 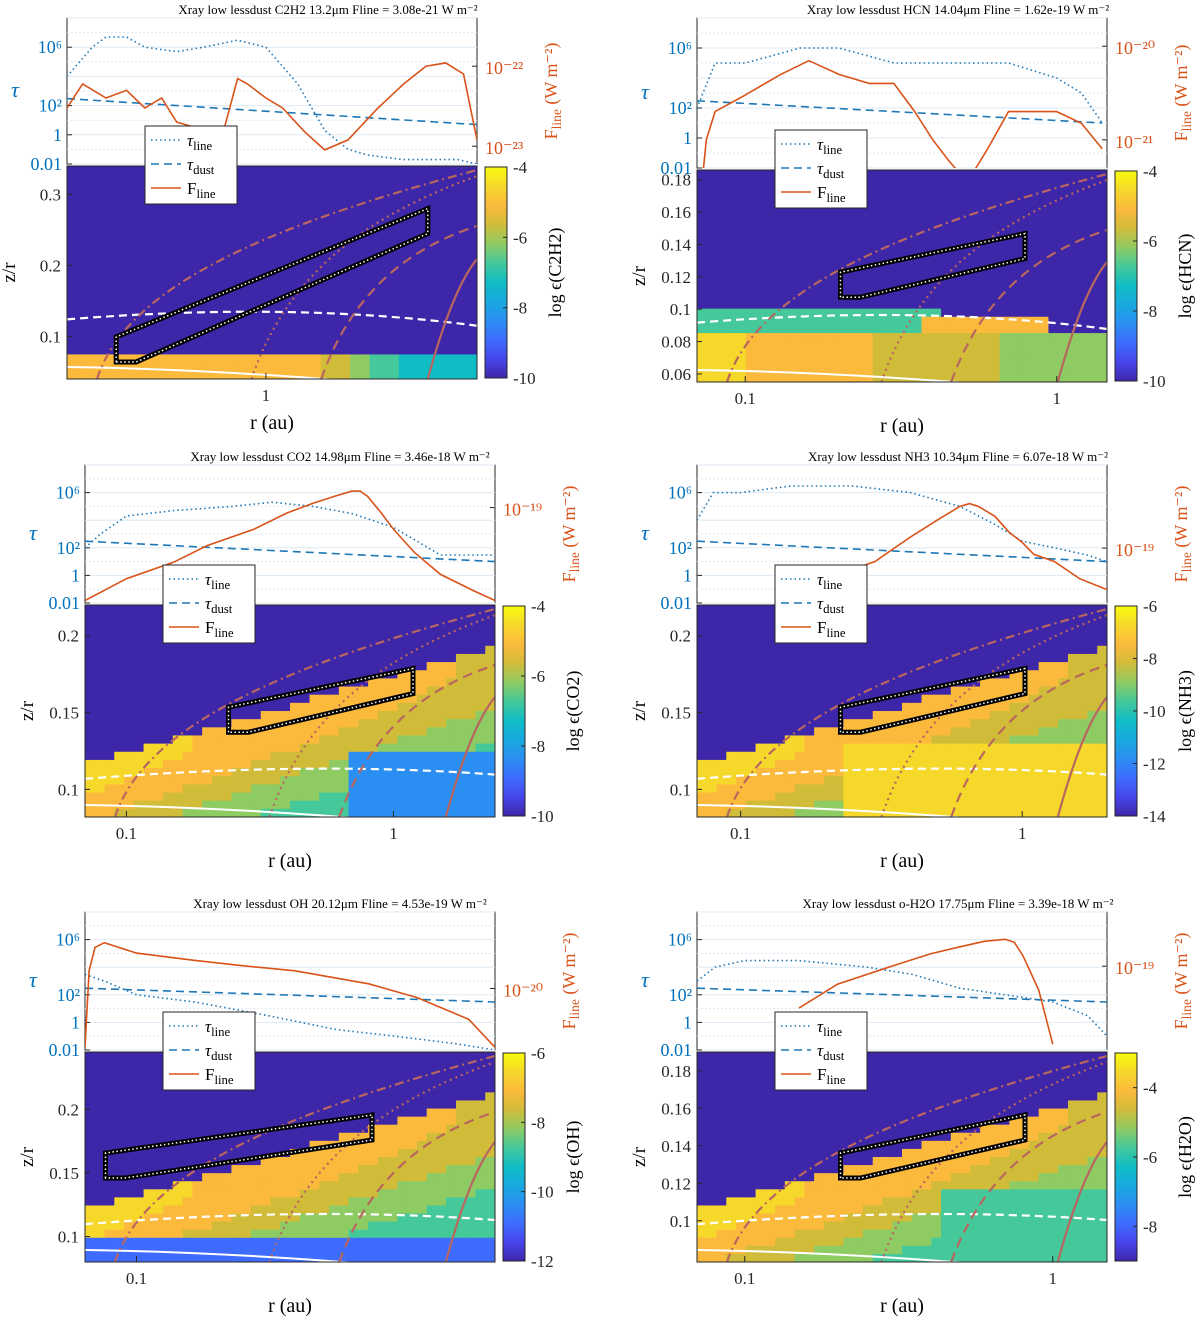 I want to click on flux-tick-label: 10⁻²³, so click(x=504, y=148).